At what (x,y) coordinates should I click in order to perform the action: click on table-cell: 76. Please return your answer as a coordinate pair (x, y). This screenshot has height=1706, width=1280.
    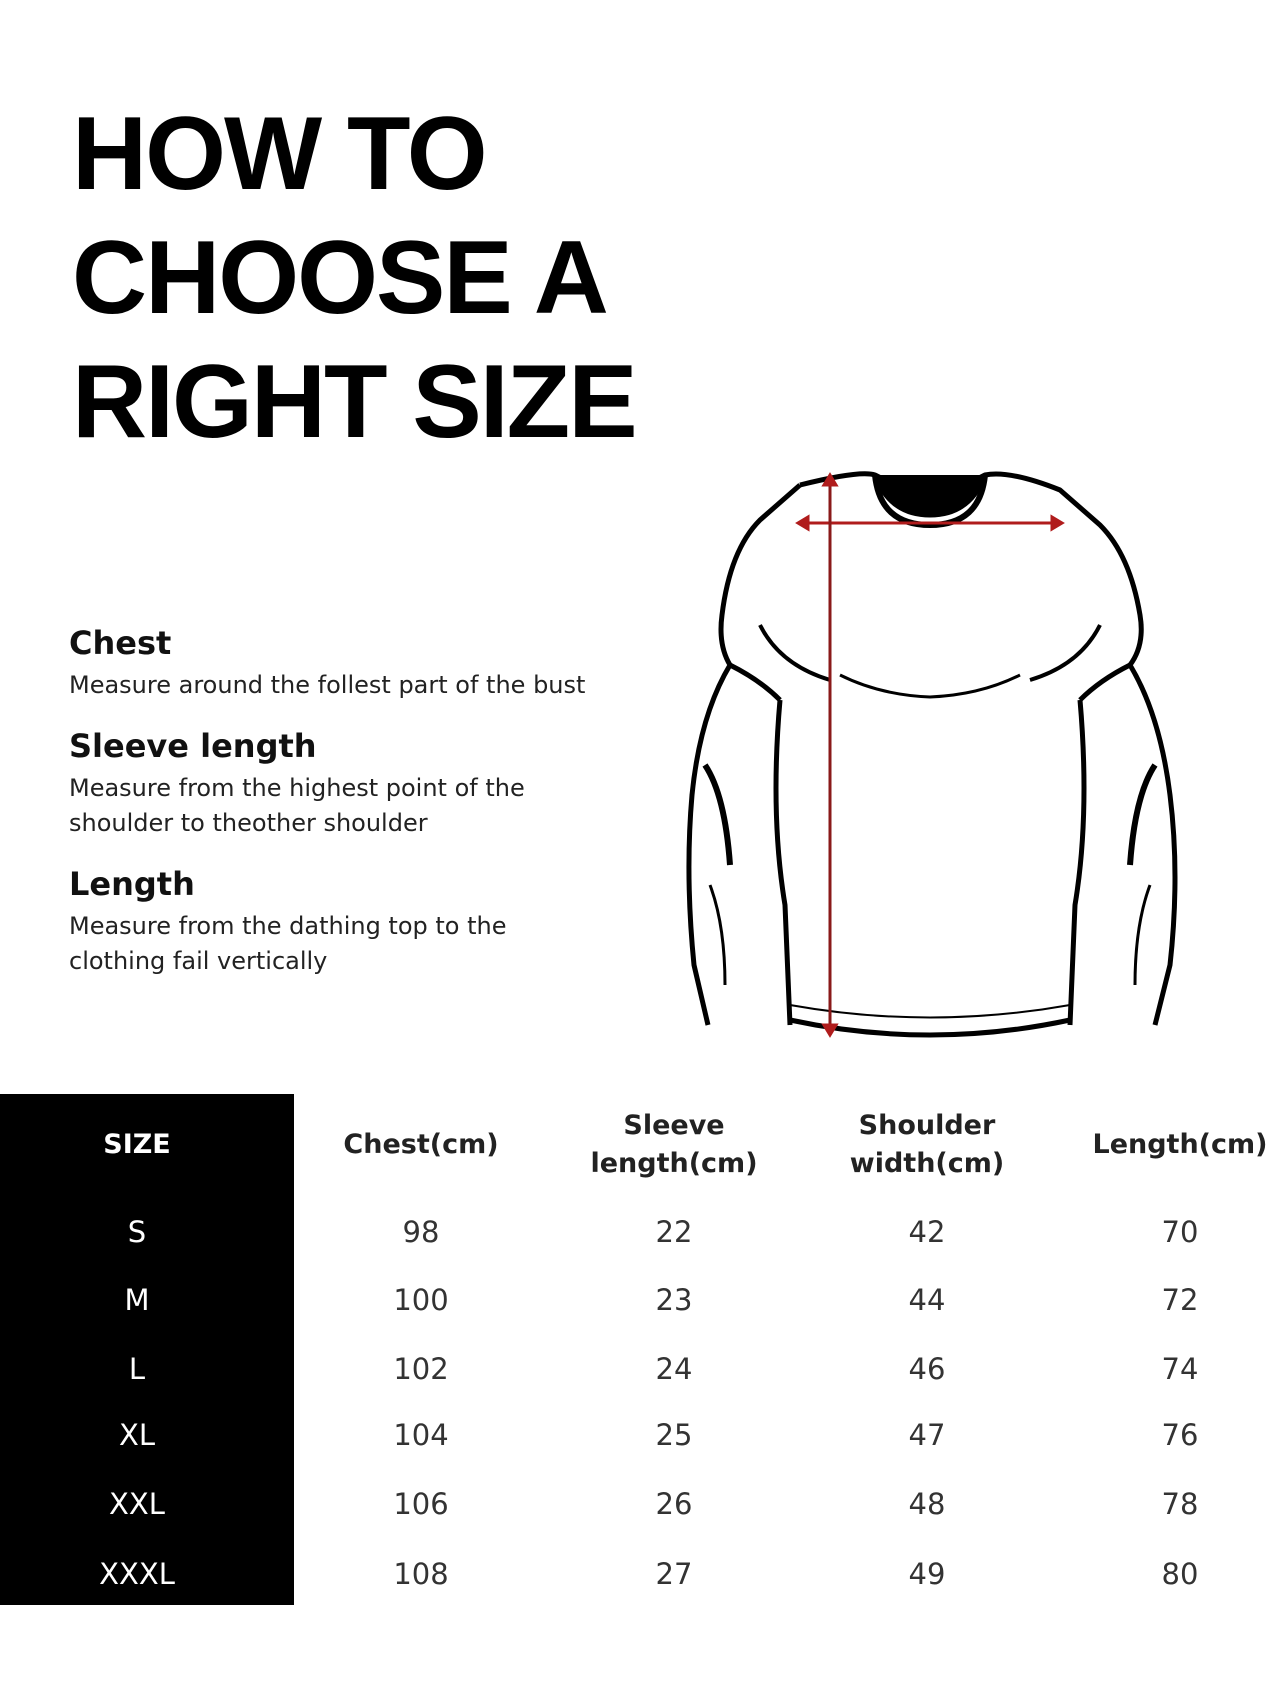
    Looking at the image, I should click on (1180, 1435).